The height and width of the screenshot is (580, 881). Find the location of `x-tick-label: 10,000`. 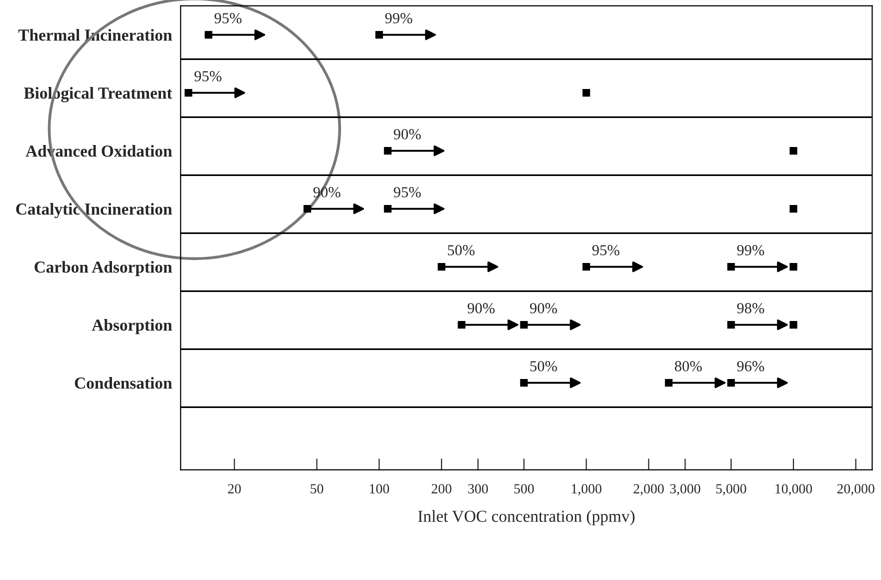

x-tick-label: 10,000 is located at coordinates (794, 490).